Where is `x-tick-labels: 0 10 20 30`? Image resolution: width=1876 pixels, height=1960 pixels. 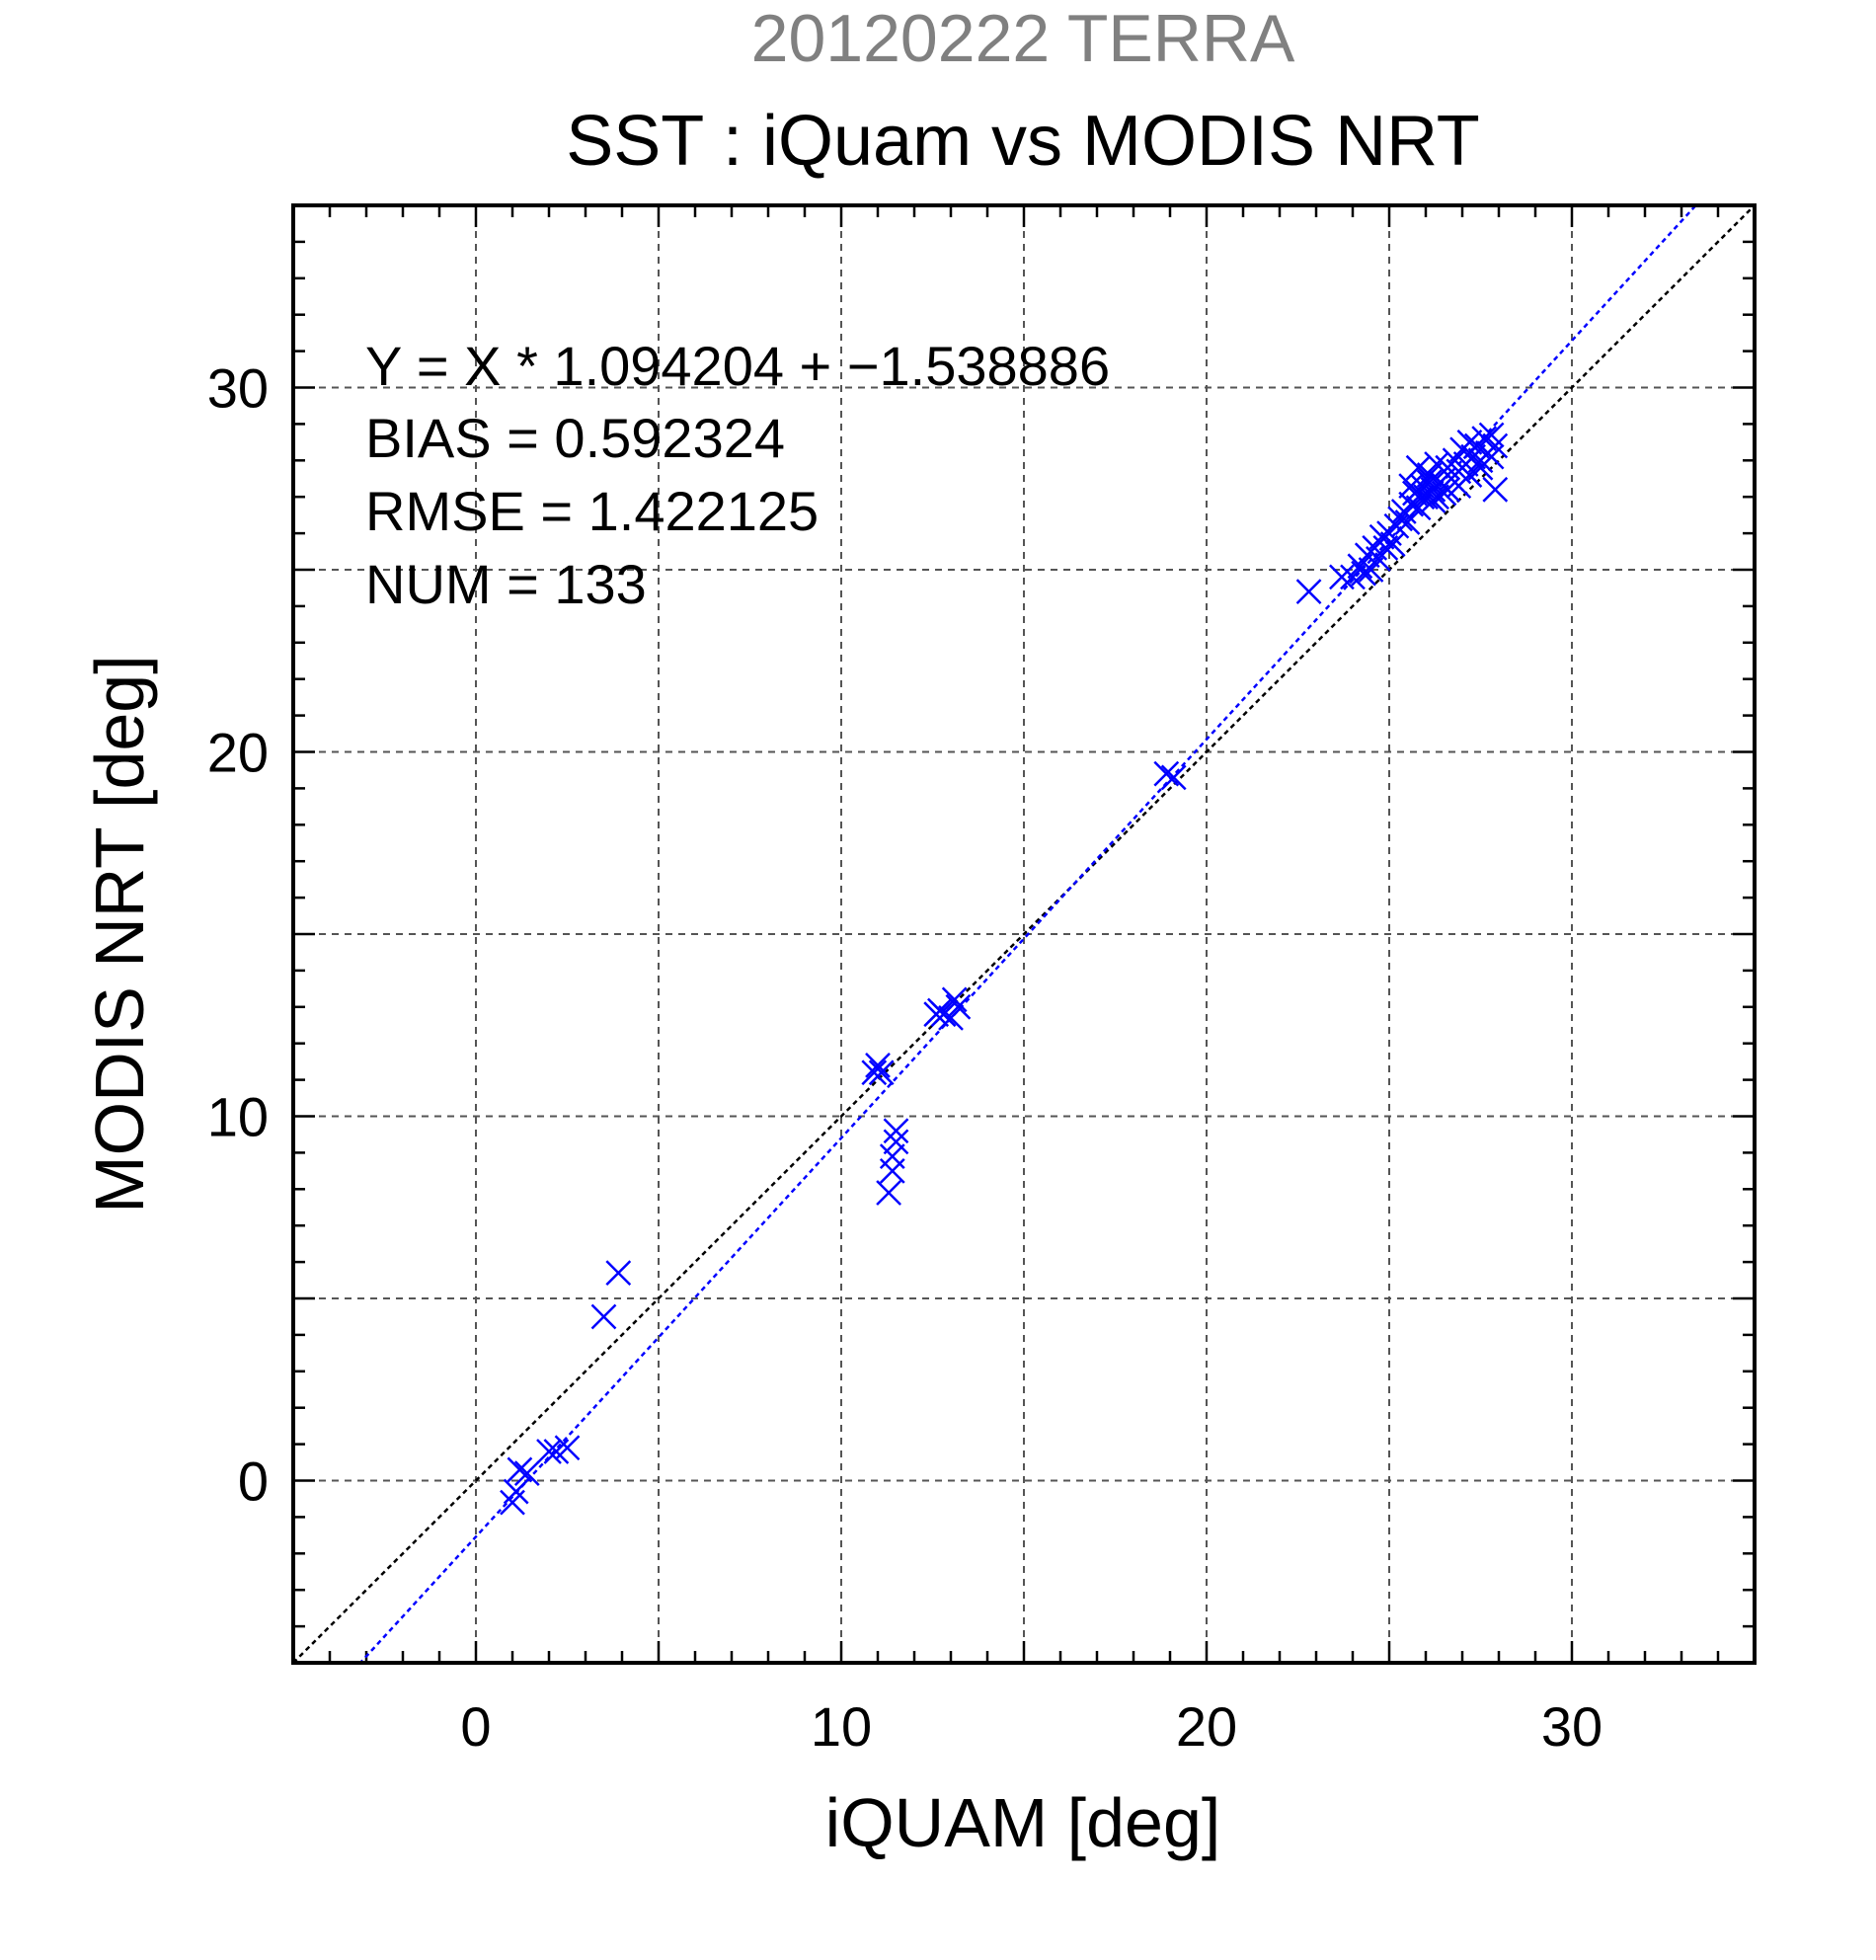 x-tick-labels: 0 10 20 30 is located at coordinates (1031, 1726).